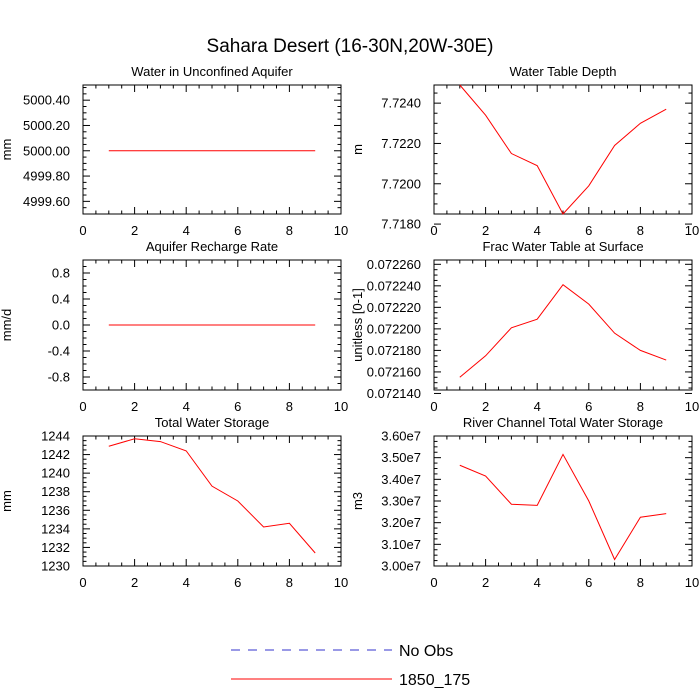  What do you see at coordinates (55, 436) in the screenshot?
I see `y-tick-label: 1244` at bounding box center [55, 436].